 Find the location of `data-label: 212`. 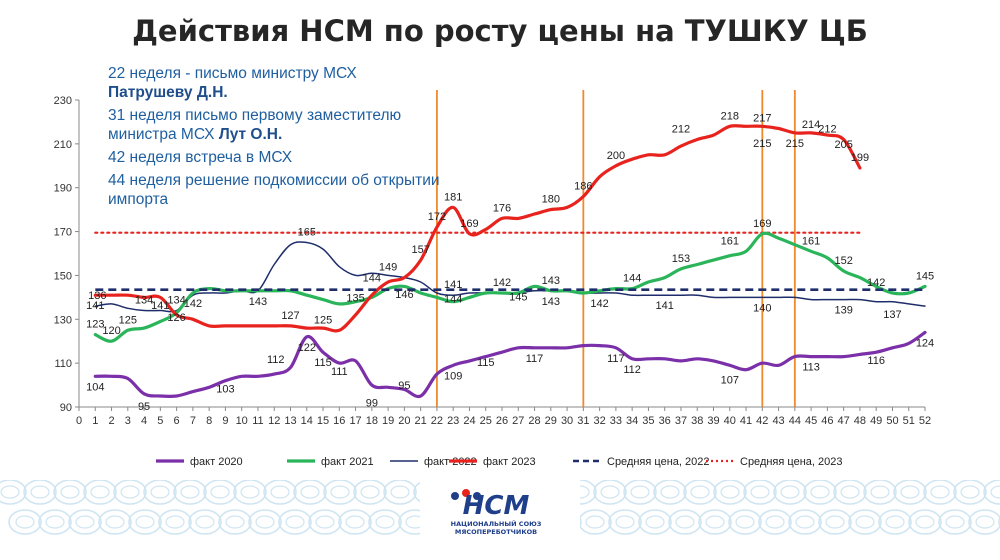

data-label: 212 is located at coordinates (827, 129).